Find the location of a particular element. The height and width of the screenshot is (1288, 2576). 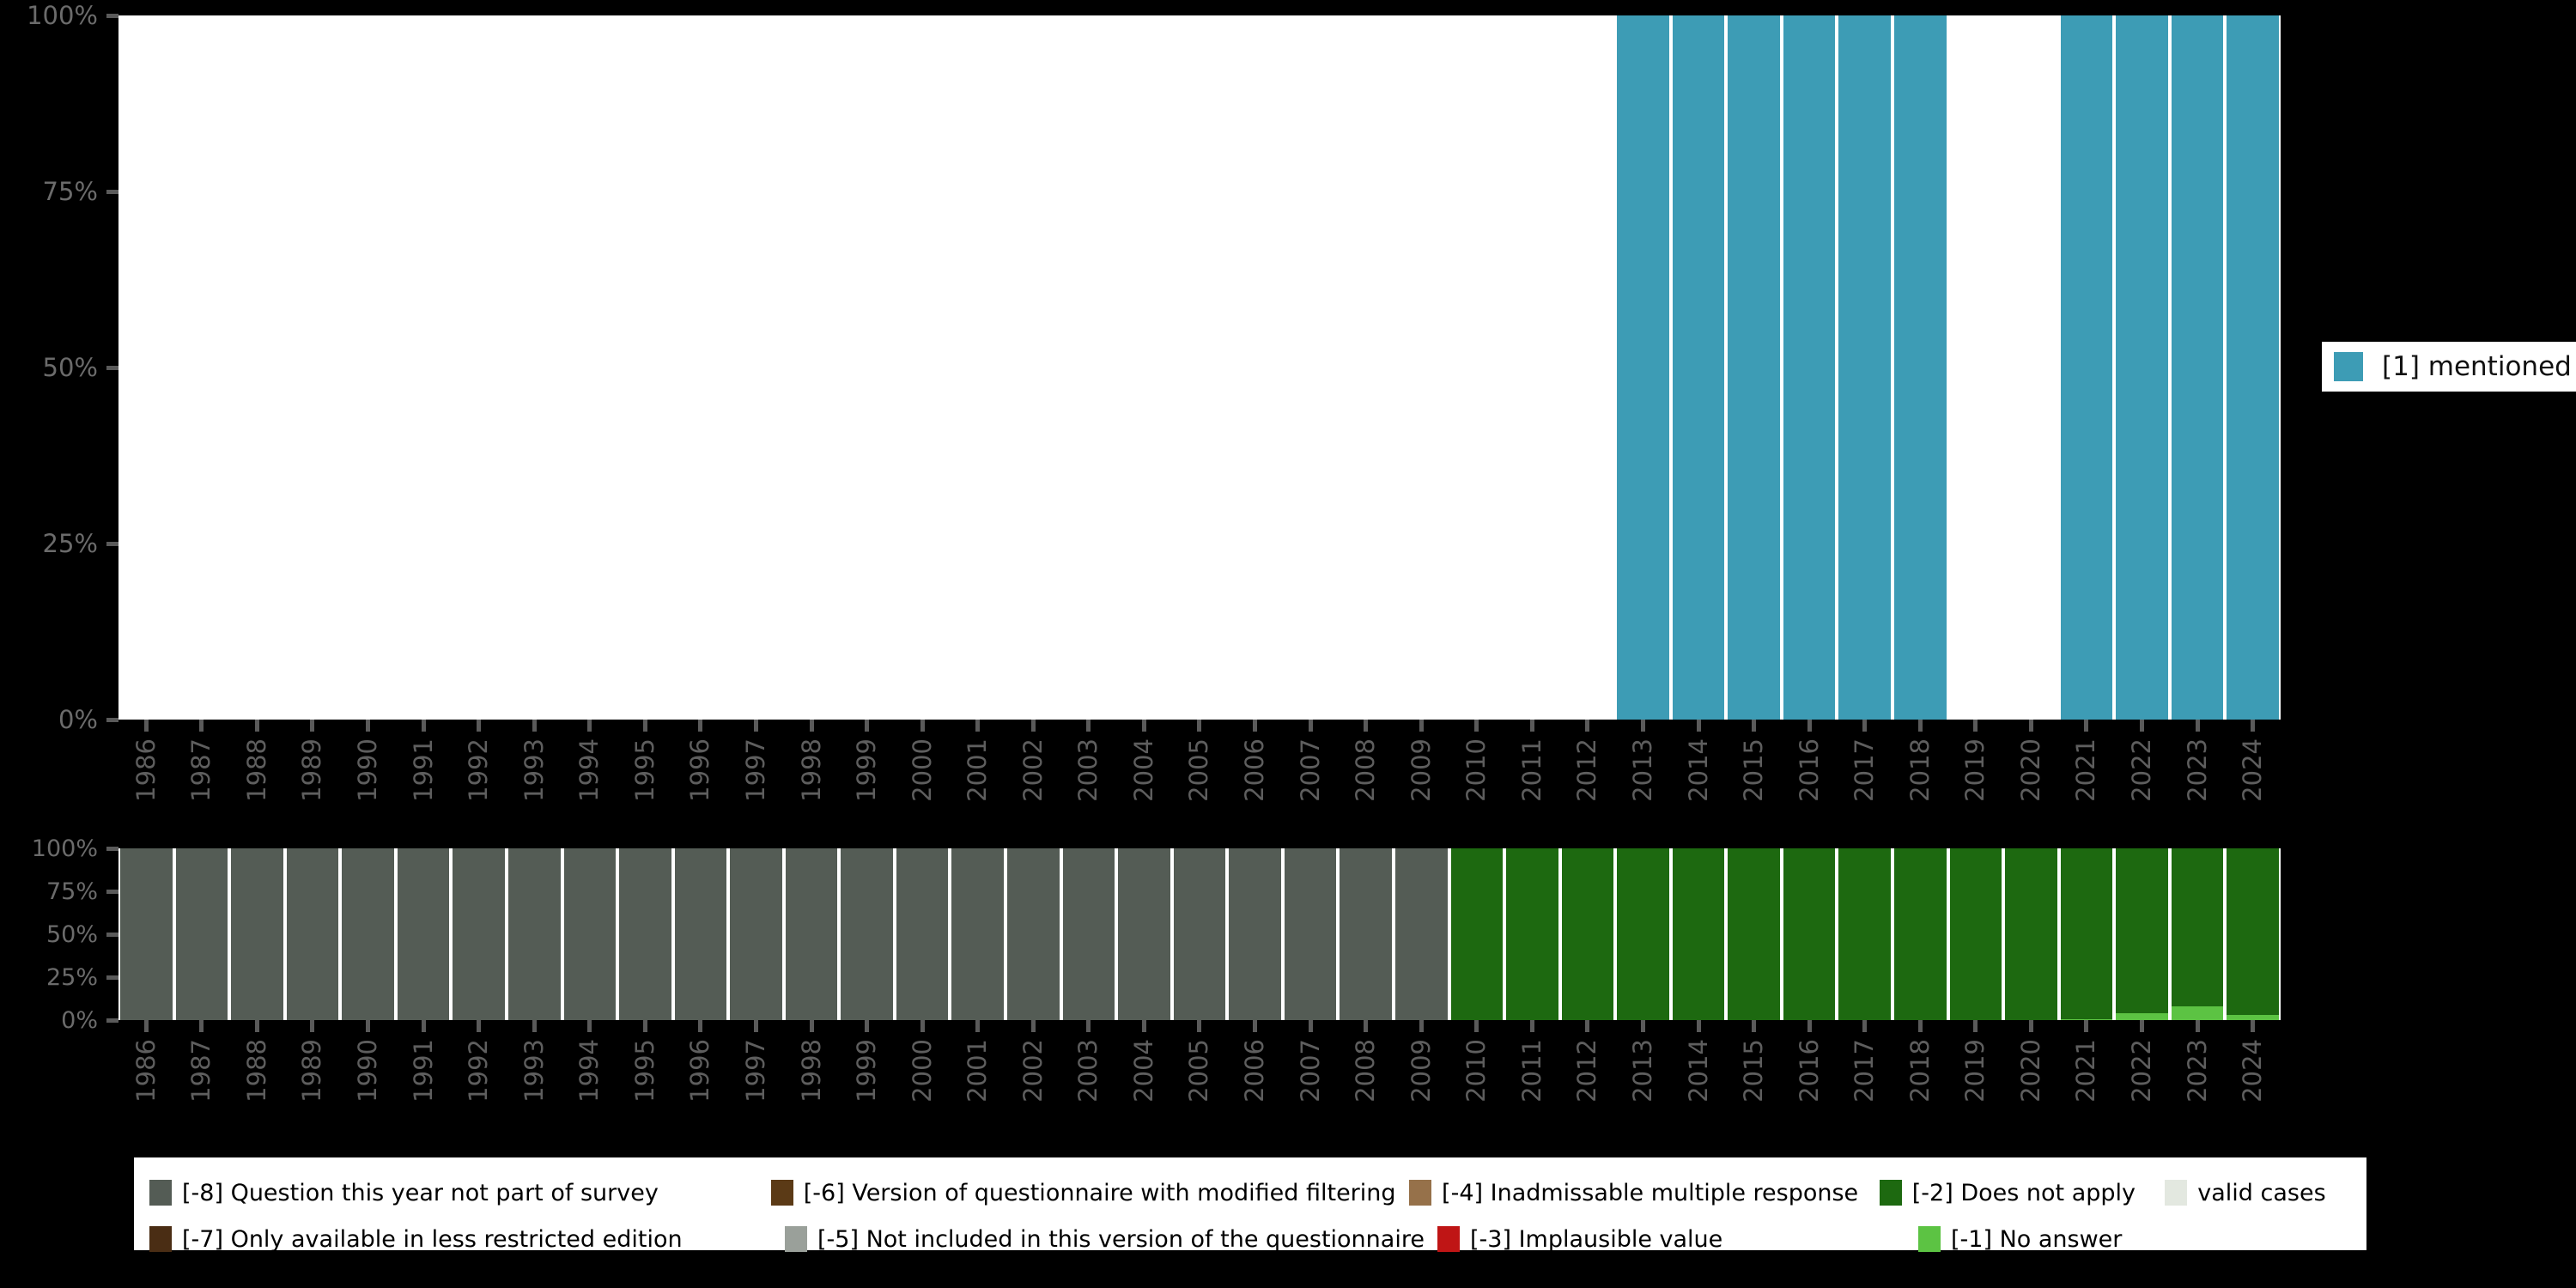

x-axis-tick-label: 2004 is located at coordinates (1143, 1071).